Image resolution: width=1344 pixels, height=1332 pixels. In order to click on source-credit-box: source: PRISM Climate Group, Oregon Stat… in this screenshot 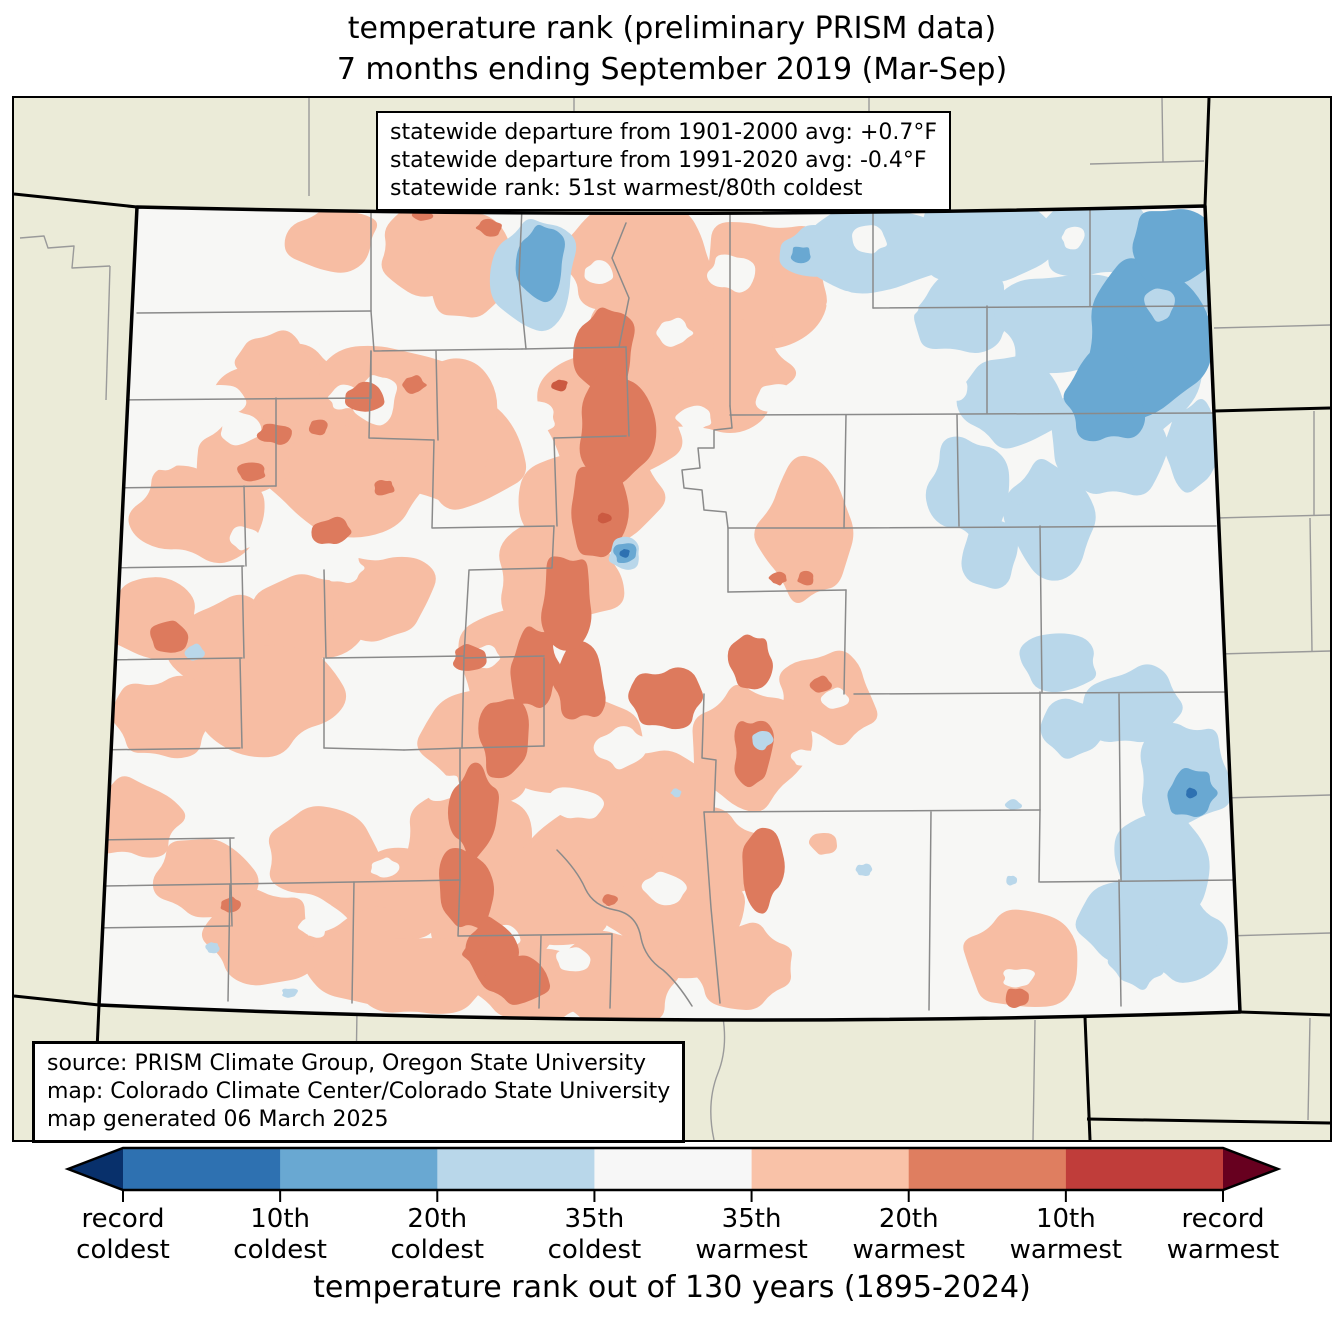, I will do `click(359, 1092)`.